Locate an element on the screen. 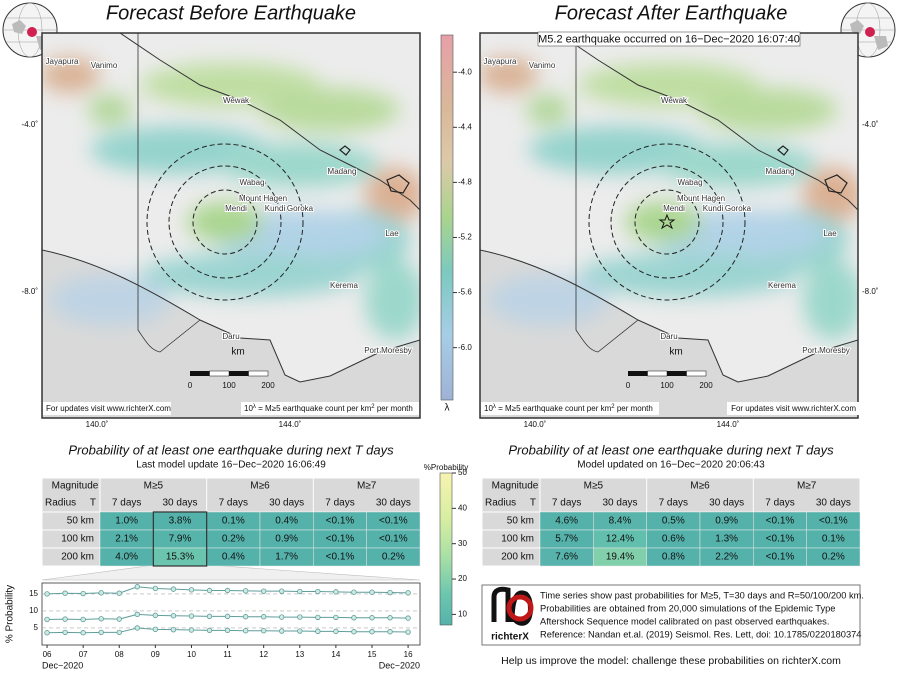 This screenshot has width=900, height=673. rate-colorbar is located at coordinates (447, 217).